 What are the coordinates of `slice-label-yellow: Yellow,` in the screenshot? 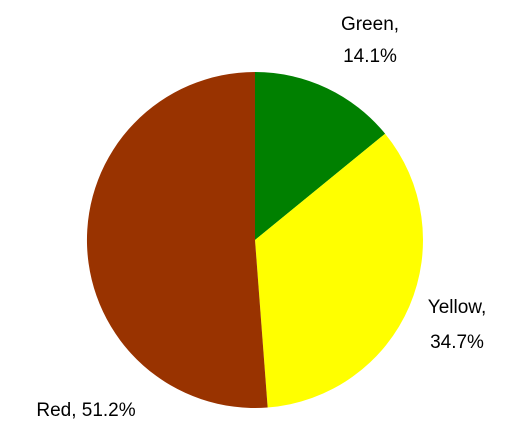 It's located at (457, 307).